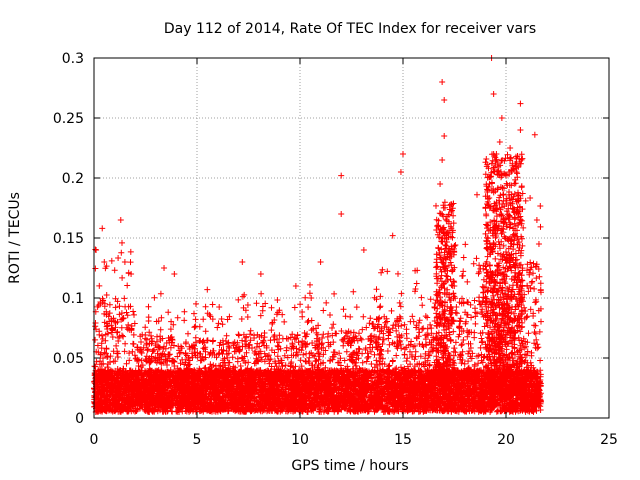 This screenshot has width=640, height=480. What do you see at coordinates (68, 239) in the screenshot?
I see `y-tick-label: 0.15` at bounding box center [68, 239].